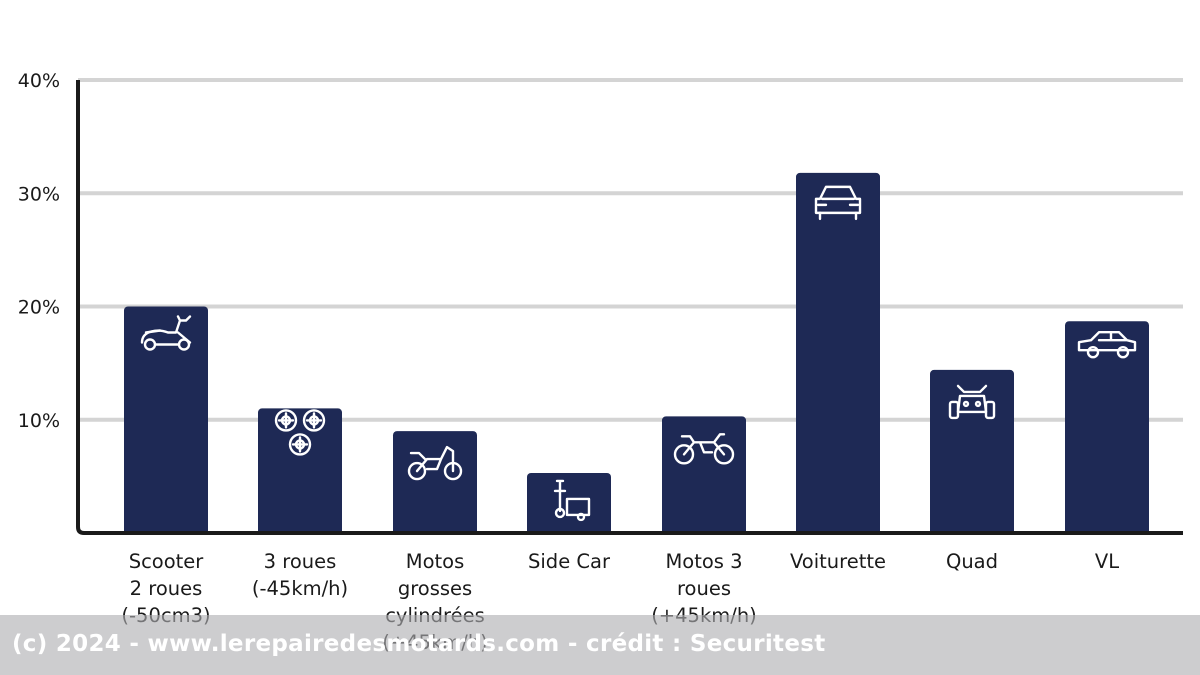 This screenshot has height=675, width=1200. Describe the element at coordinates (166, 333) in the screenshot. I see `scooter-icon` at that location.